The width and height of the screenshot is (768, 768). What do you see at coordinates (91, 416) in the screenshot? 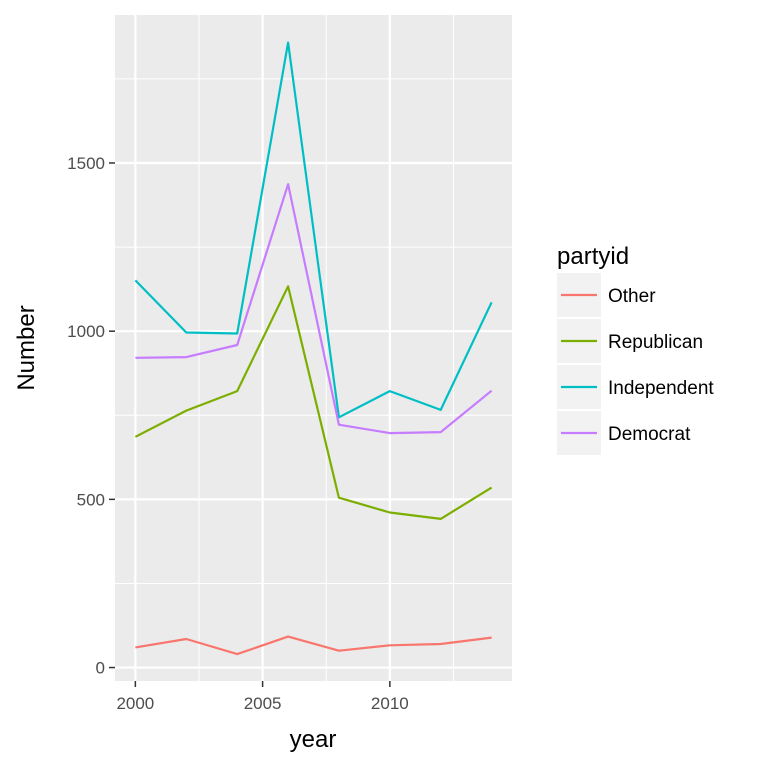
I see `y-axis: 0 500 1000 1500` at bounding box center [91, 416].